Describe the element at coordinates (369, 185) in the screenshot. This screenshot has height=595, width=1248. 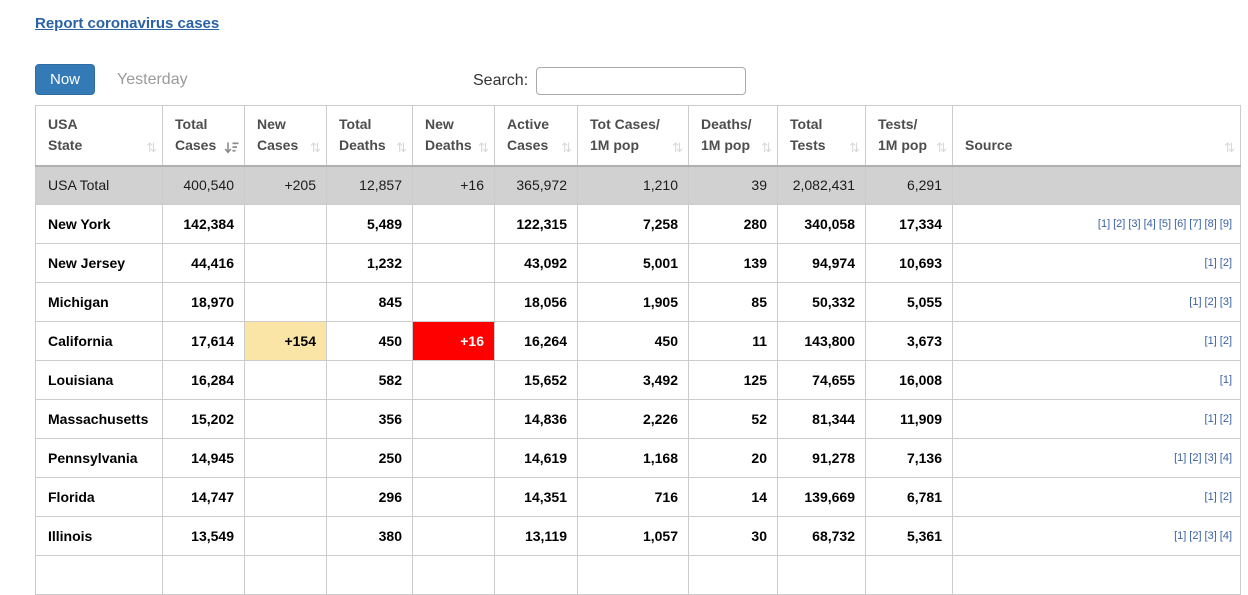
I see `cell-total-deaths: 12,857` at that location.